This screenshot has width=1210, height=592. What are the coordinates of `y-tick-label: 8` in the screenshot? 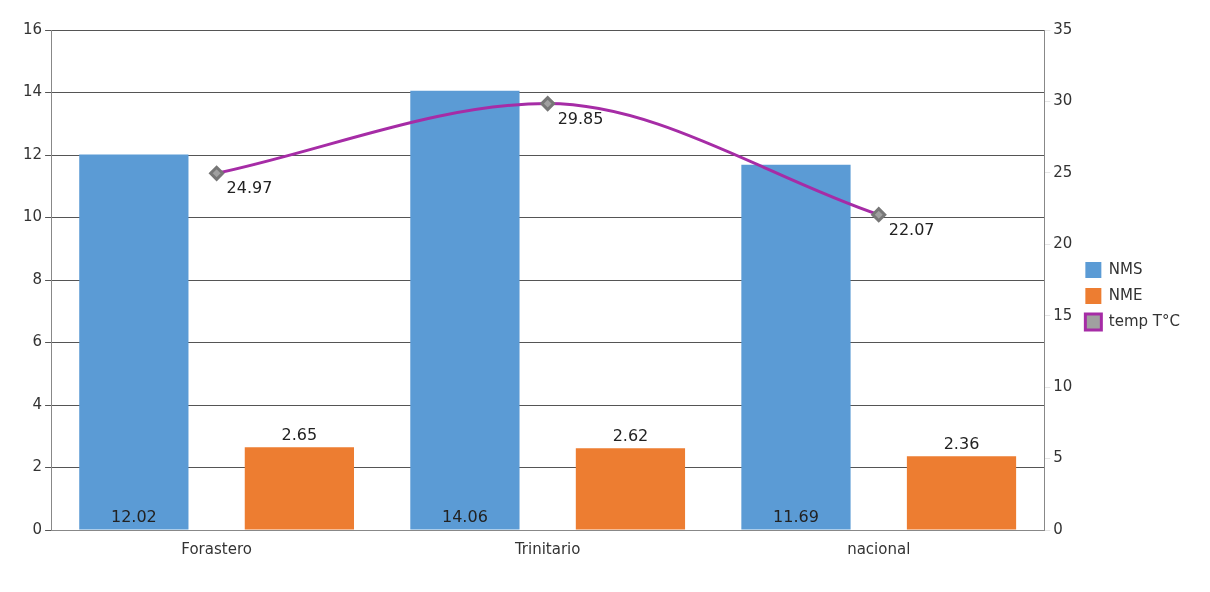 It's located at (37, 278).